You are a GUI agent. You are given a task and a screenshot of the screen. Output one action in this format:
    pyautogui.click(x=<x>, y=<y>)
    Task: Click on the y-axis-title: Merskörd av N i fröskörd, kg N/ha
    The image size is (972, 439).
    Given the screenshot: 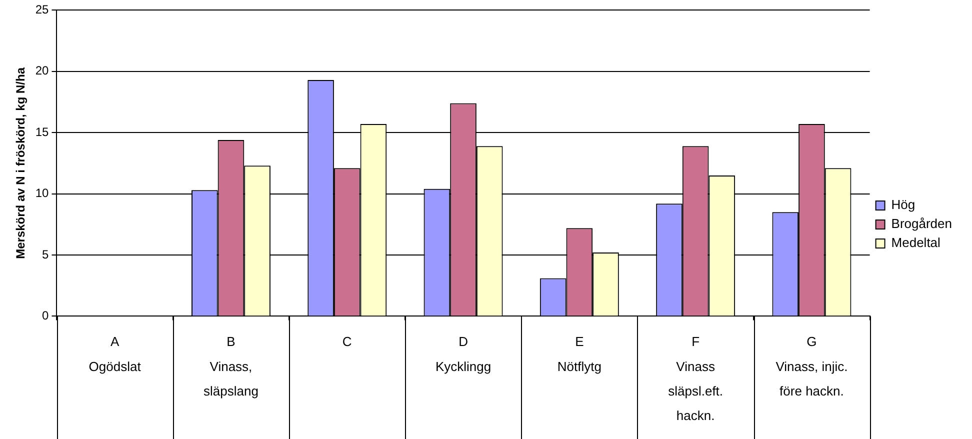 What is the action you would take?
    pyautogui.click(x=21, y=163)
    